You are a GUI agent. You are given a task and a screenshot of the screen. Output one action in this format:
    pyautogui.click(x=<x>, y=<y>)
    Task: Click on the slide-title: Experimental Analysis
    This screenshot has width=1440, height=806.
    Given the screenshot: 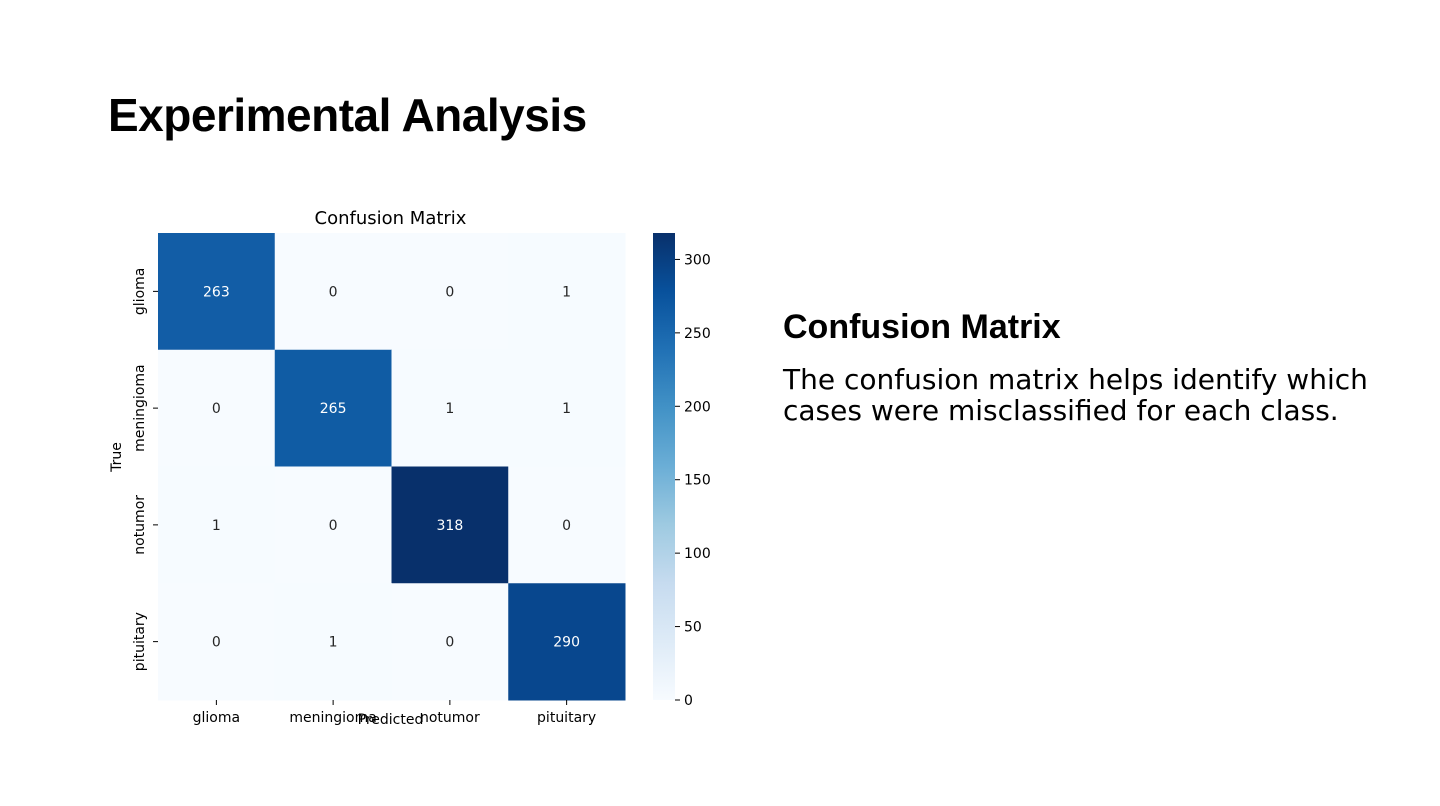 What is the action you would take?
    pyautogui.click(x=347, y=115)
    